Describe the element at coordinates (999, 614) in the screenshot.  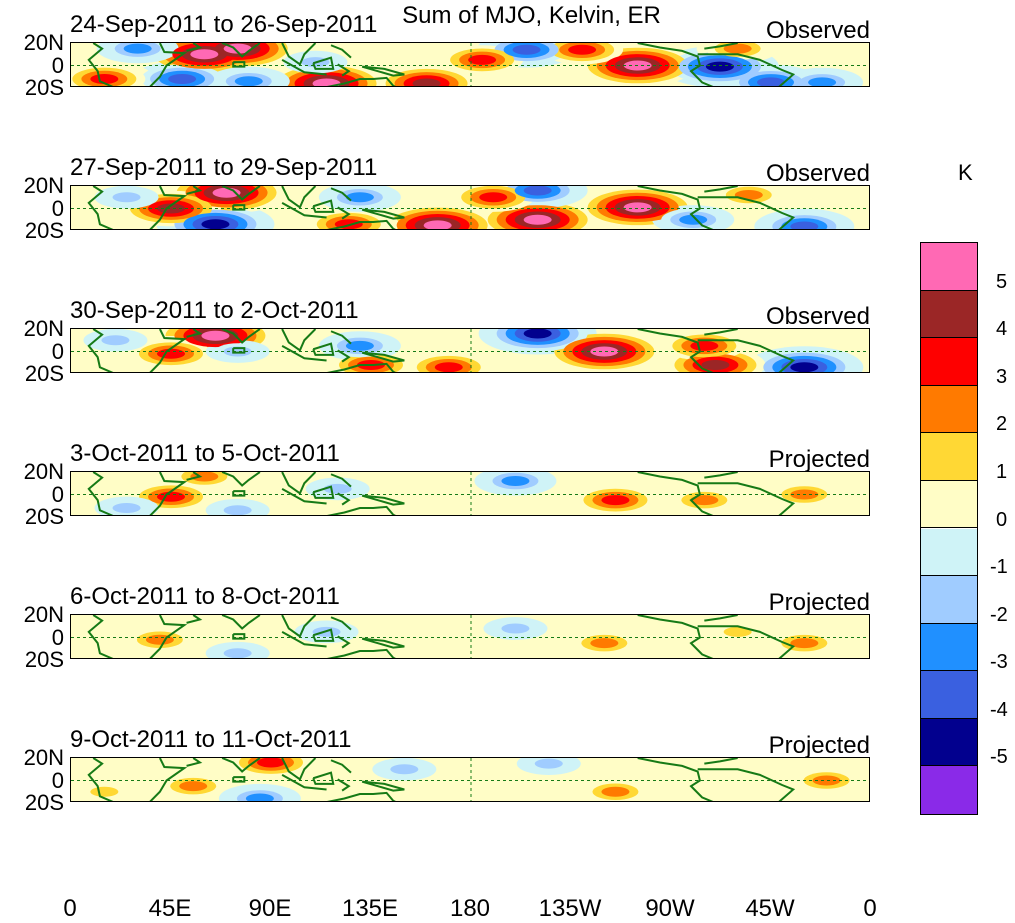
I see `colorbar-tick-label: -2` at that location.